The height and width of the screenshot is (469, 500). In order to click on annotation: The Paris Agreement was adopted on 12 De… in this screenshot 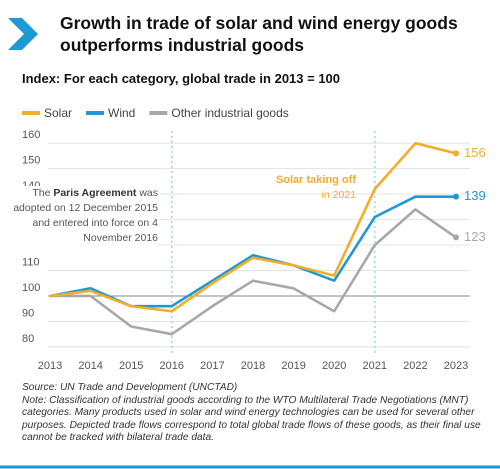, I will do `click(83, 216)`.